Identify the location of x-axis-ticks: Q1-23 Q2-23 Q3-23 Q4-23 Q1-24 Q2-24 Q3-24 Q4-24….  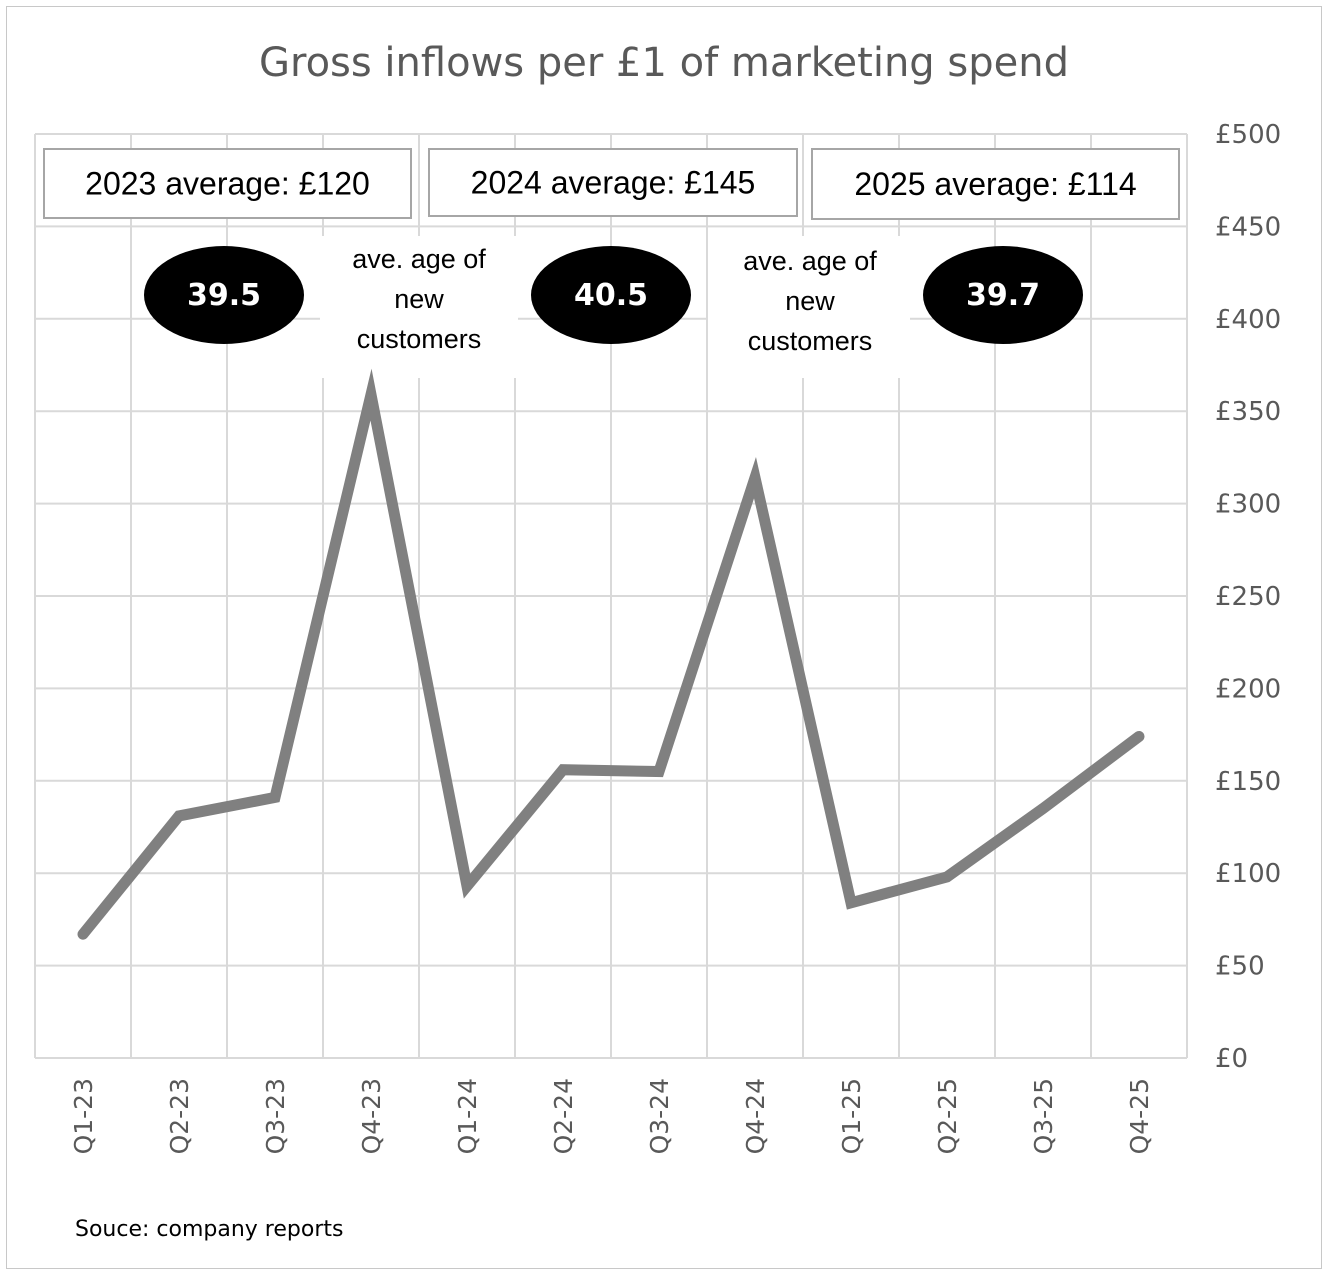
(611, 1116).